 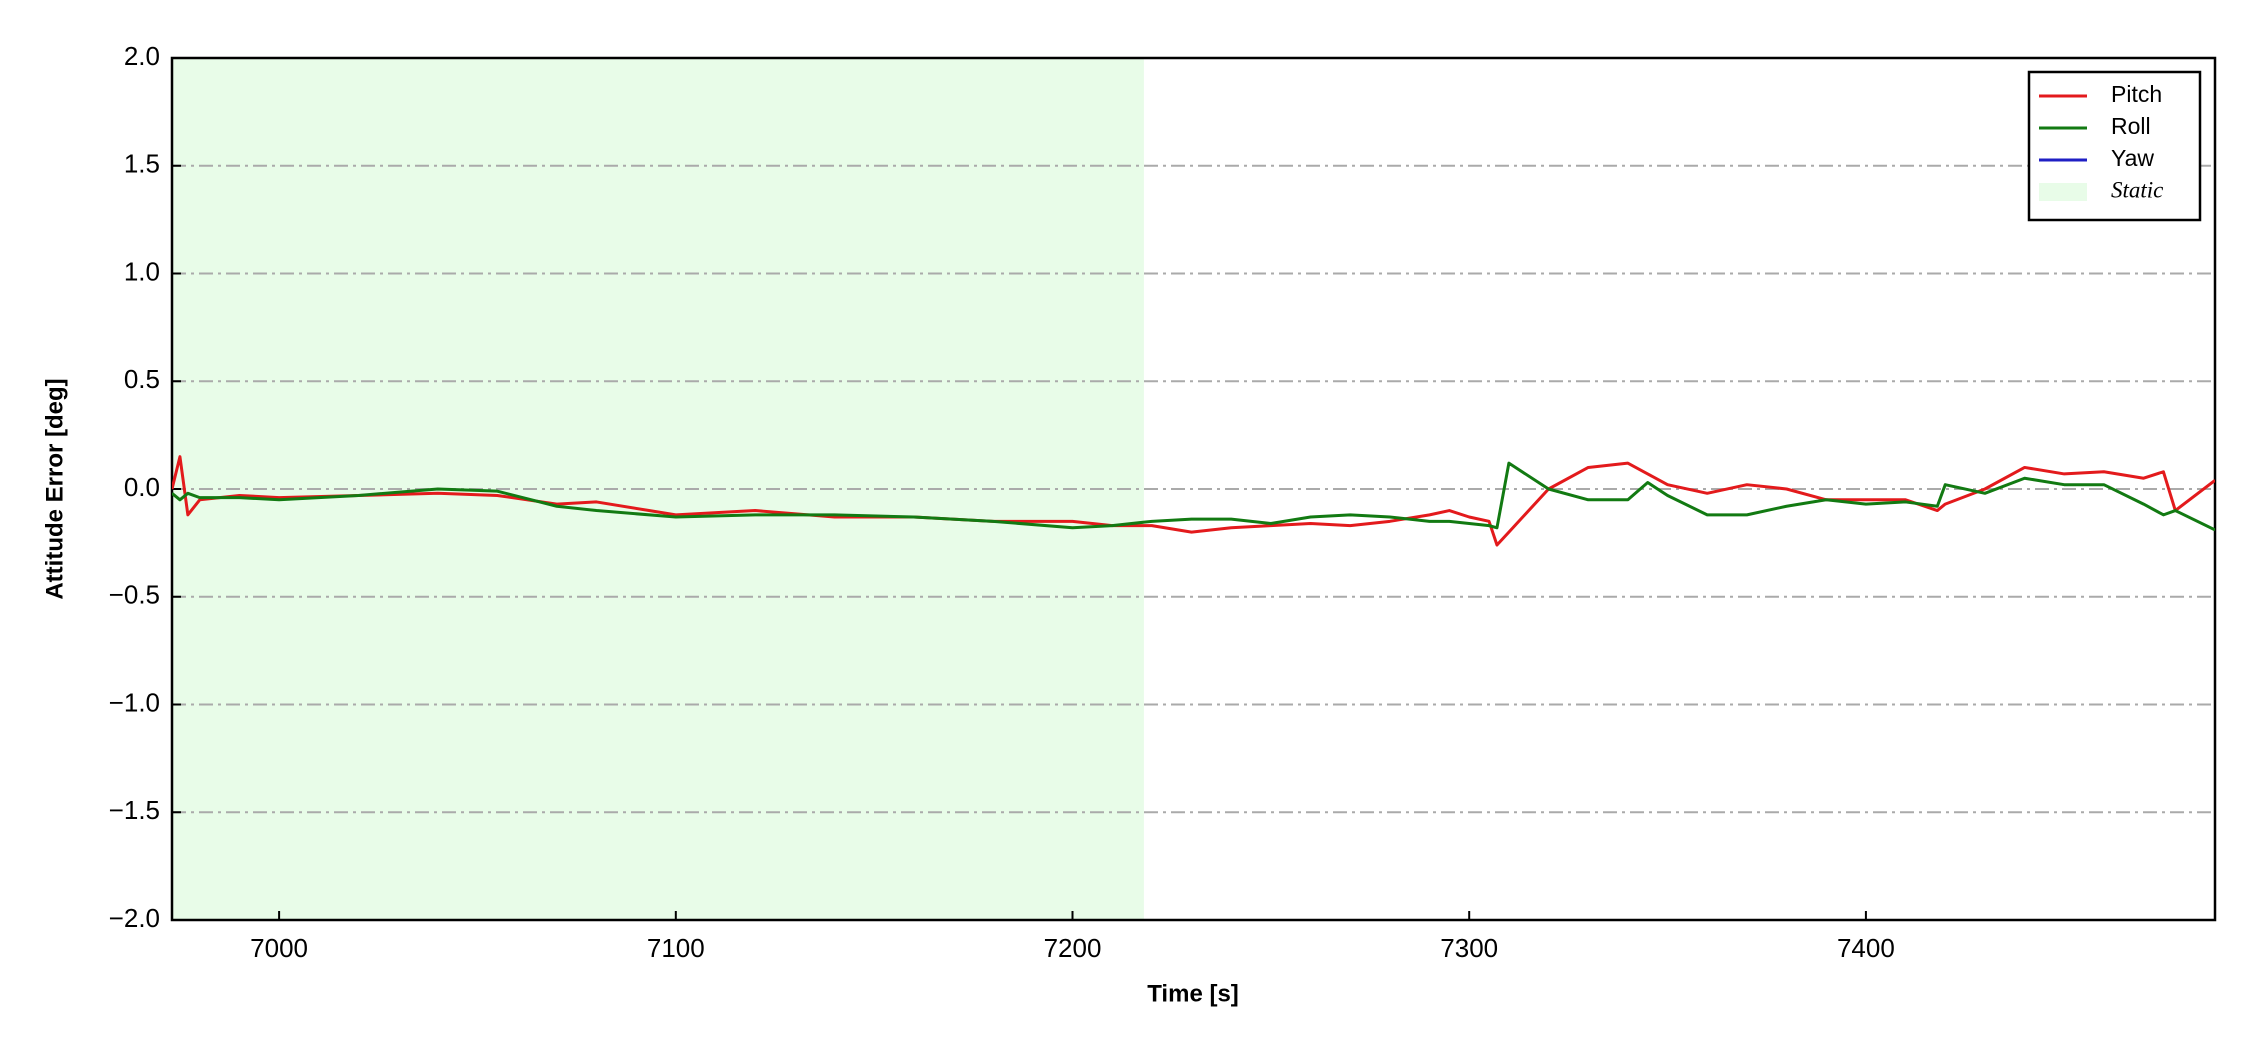 What do you see at coordinates (279, 948) in the screenshot?
I see `x-tick-label: 7000` at bounding box center [279, 948].